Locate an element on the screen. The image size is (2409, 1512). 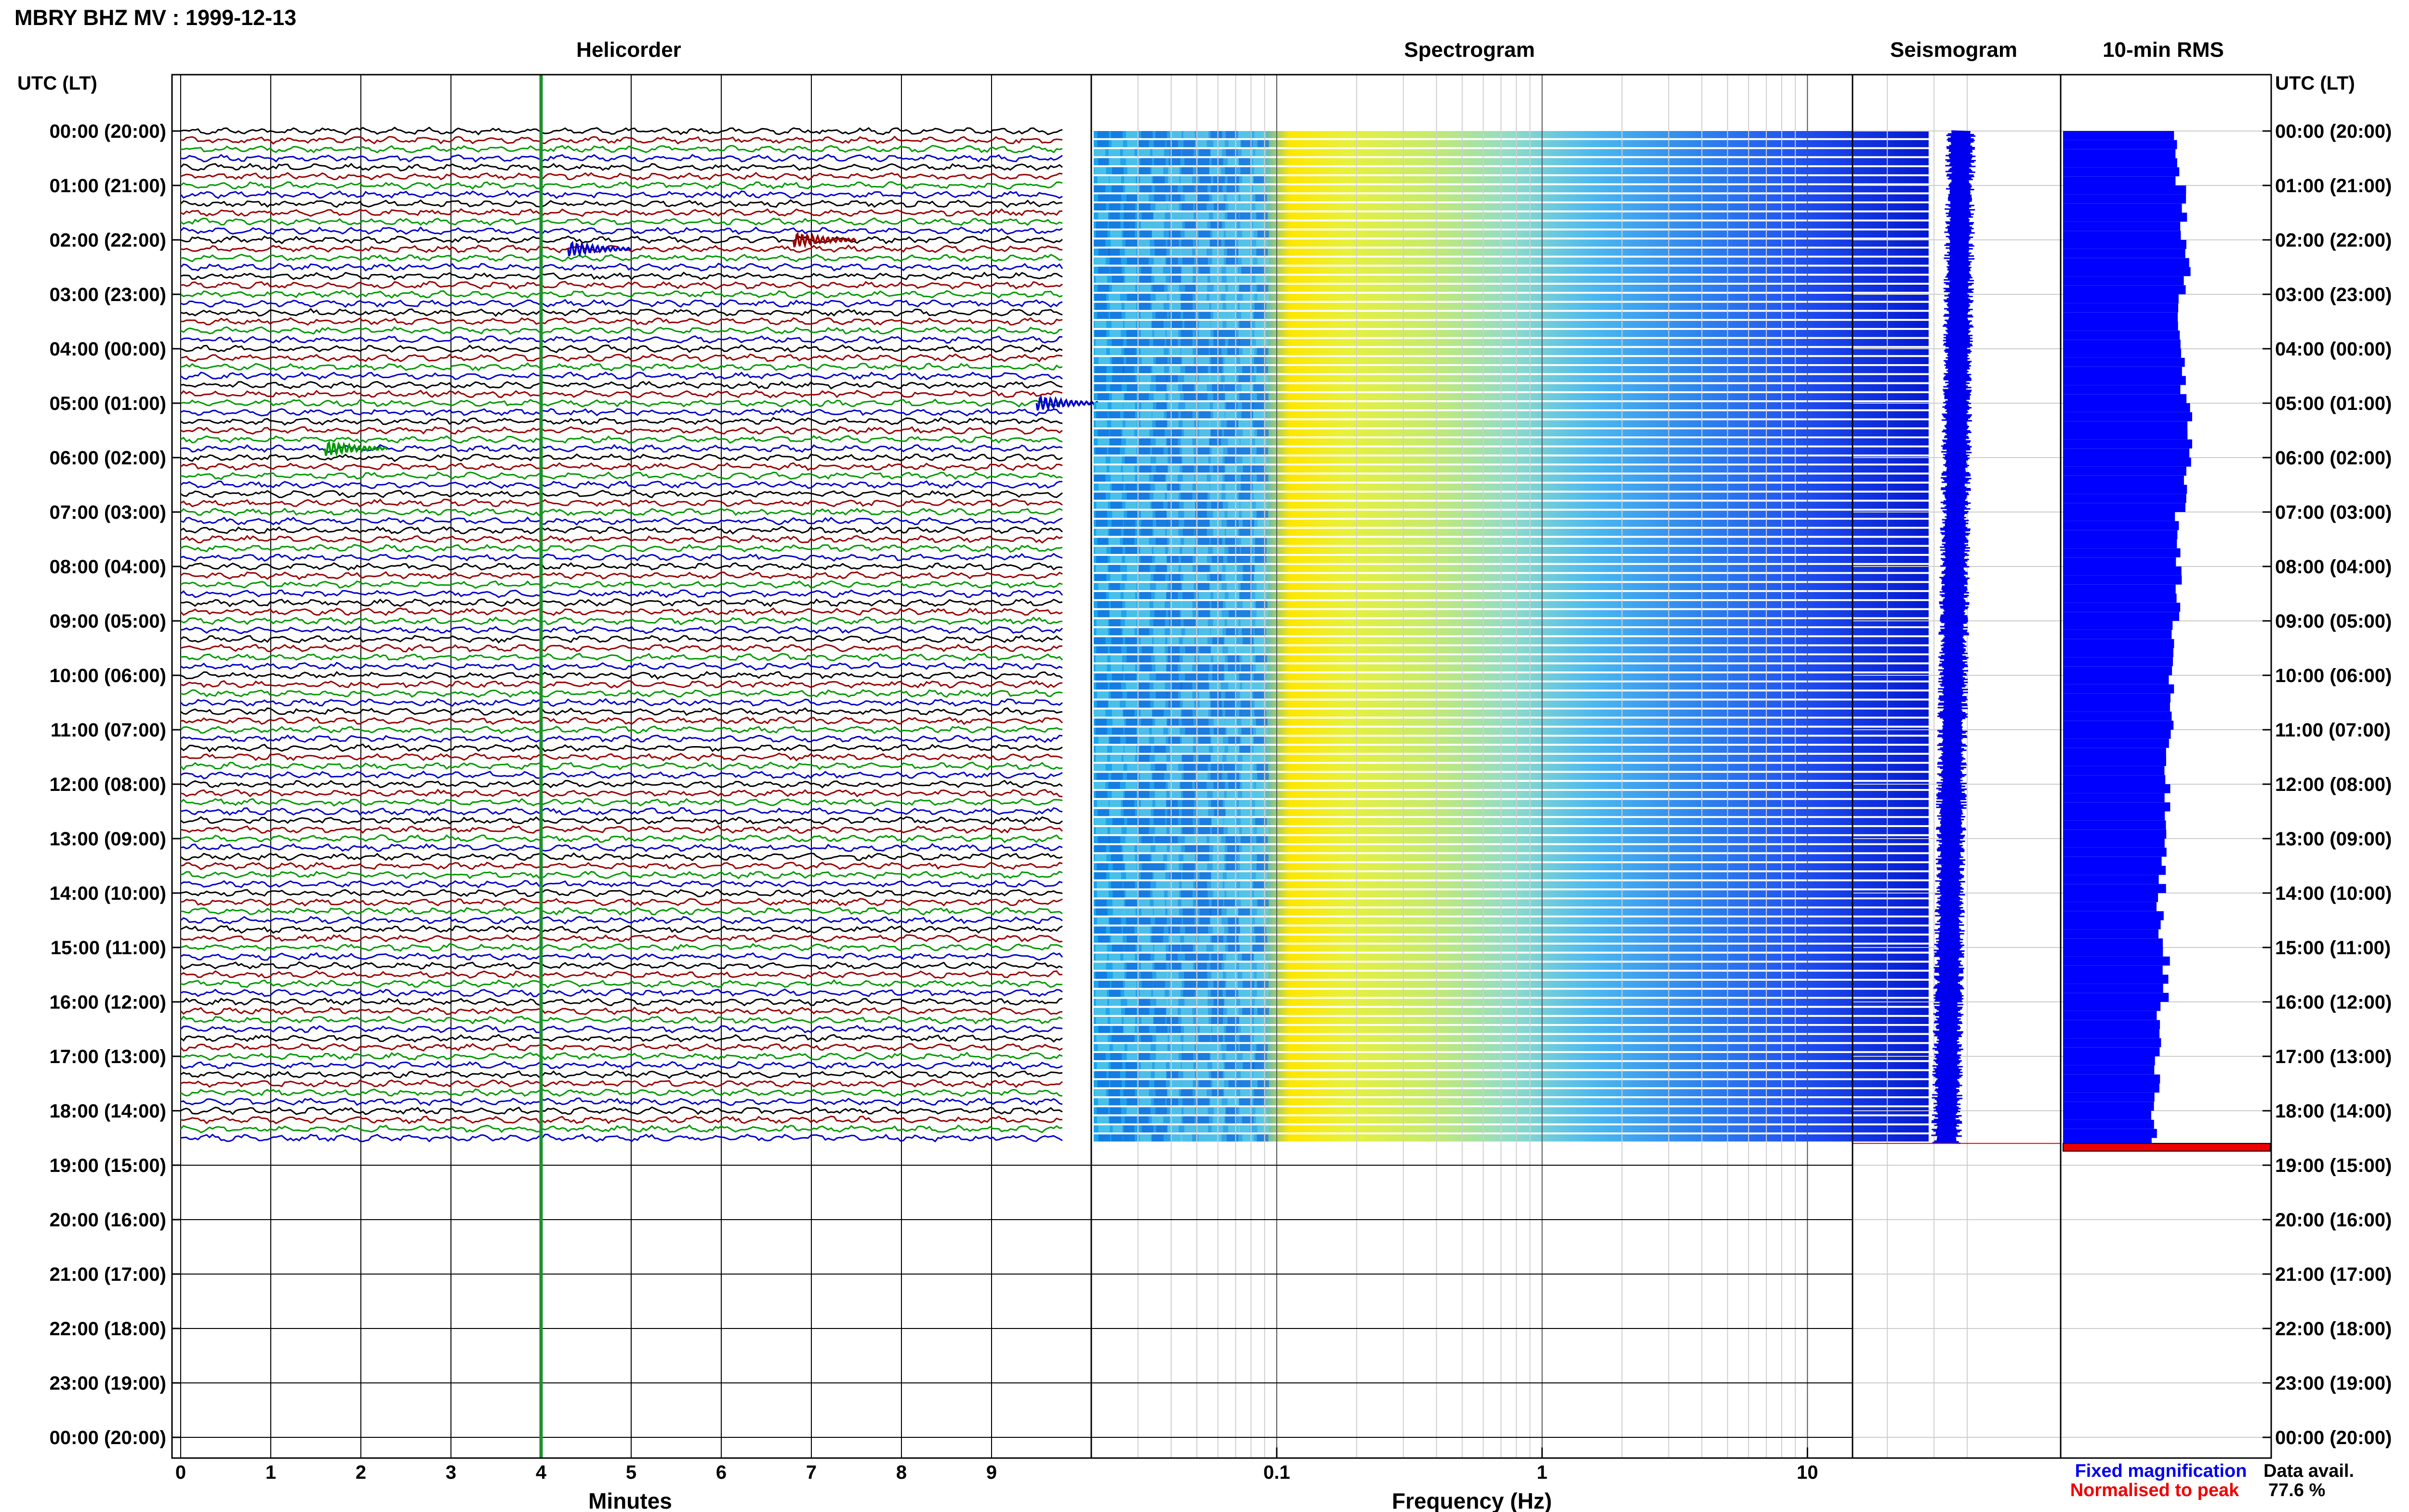
time-label-right: 15:00 (11:00) is located at coordinates (2333, 948).